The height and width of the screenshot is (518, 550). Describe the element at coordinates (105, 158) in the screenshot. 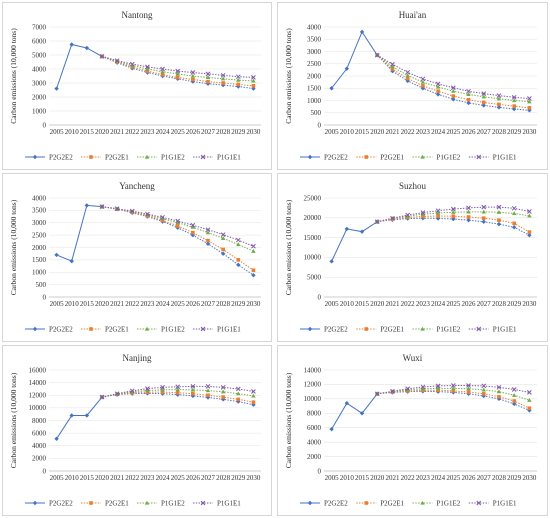

I see `legend-item-p2g2e1: P2G2E1` at that location.